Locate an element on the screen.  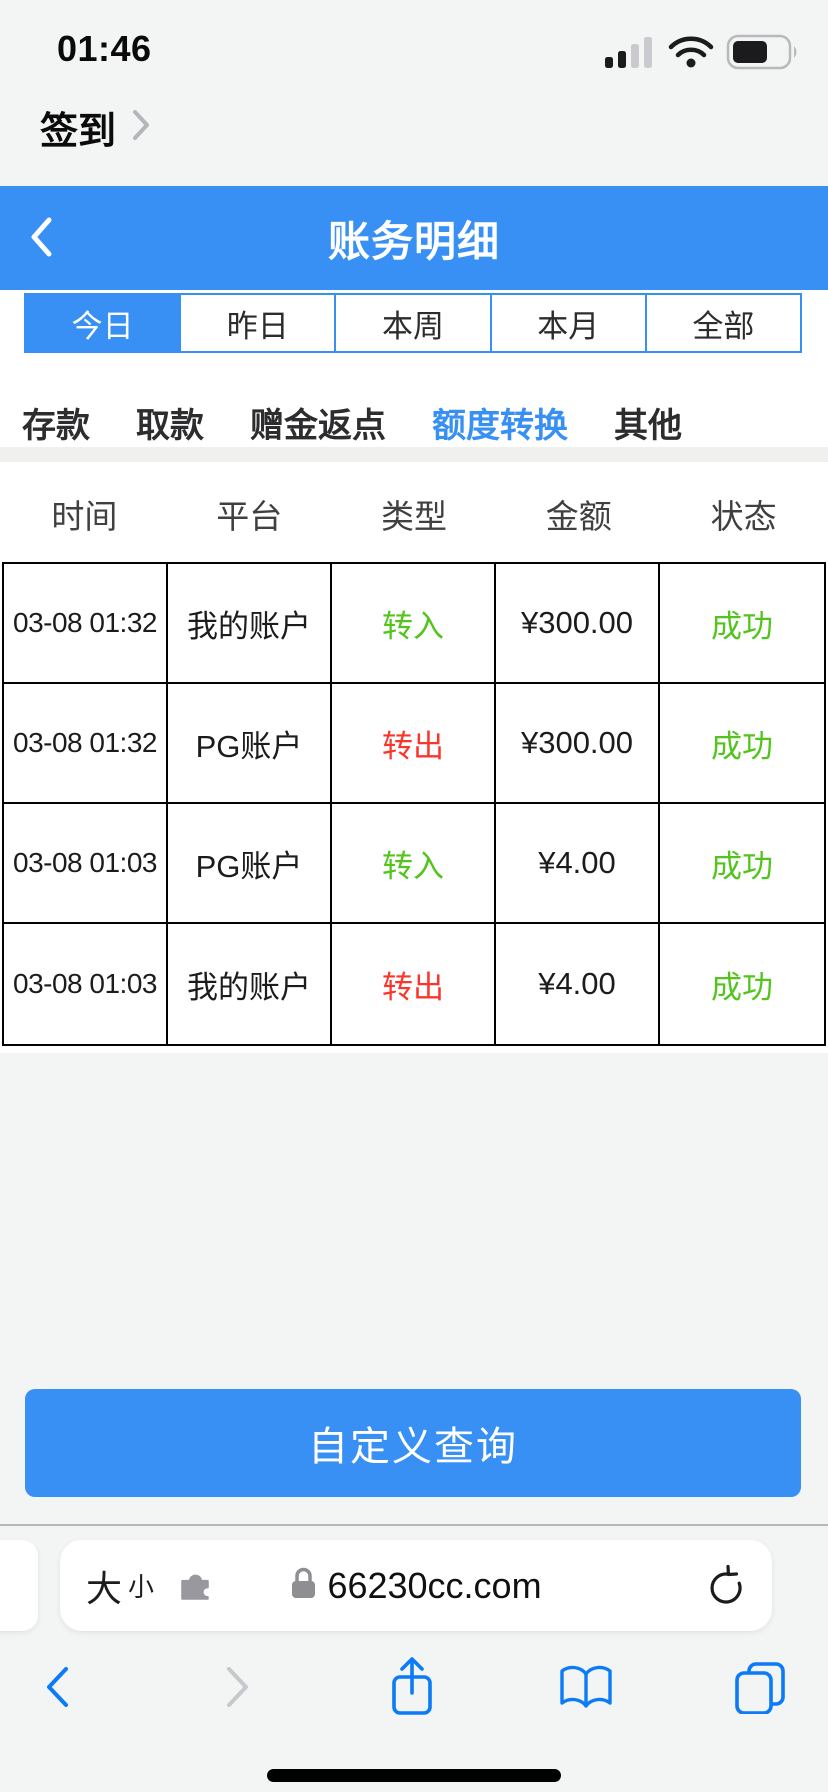
date-tab-0: 今日 is located at coordinates (104, 323).